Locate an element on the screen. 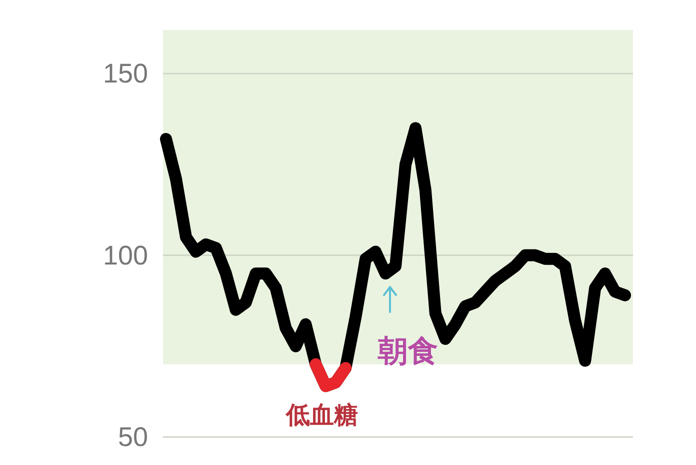 This screenshot has width=696, height=465. annotation: 低血糖 is located at coordinates (321, 415).